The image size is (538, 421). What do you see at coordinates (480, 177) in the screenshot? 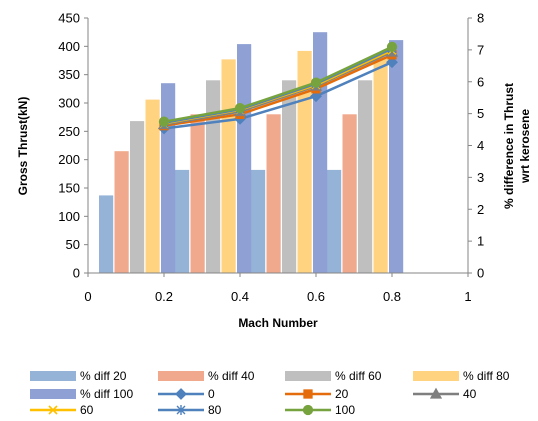
I see `y2-tick-label: 3` at bounding box center [480, 177].